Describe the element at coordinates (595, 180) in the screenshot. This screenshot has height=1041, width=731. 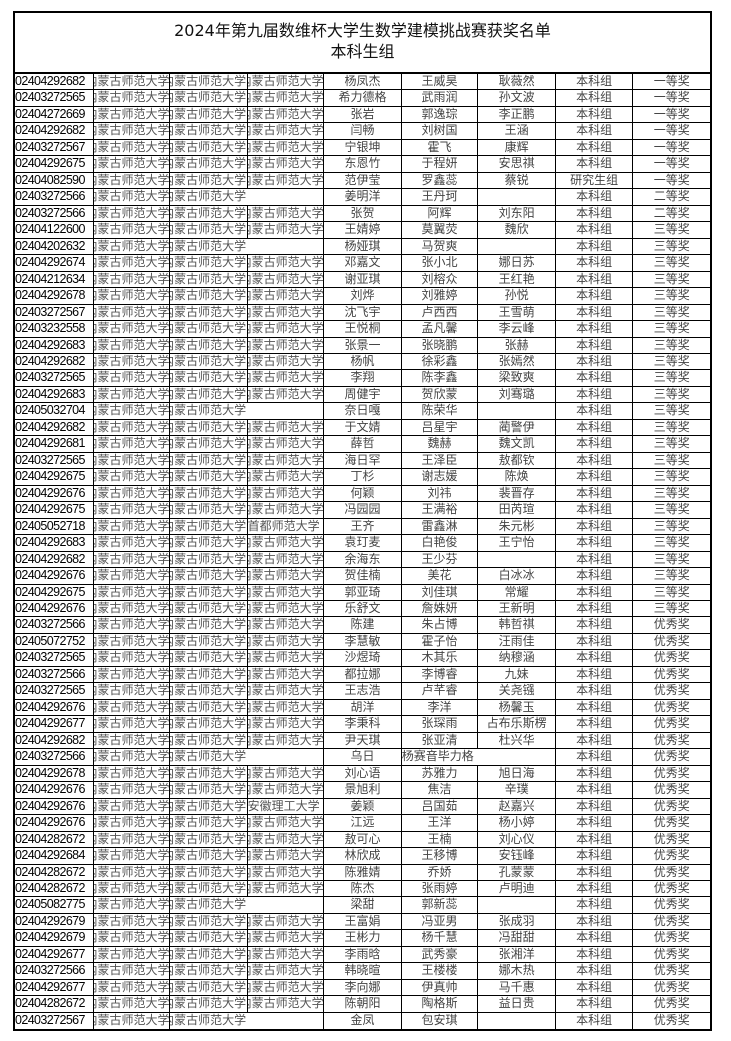
I see `group-cell: 研究生组` at that location.